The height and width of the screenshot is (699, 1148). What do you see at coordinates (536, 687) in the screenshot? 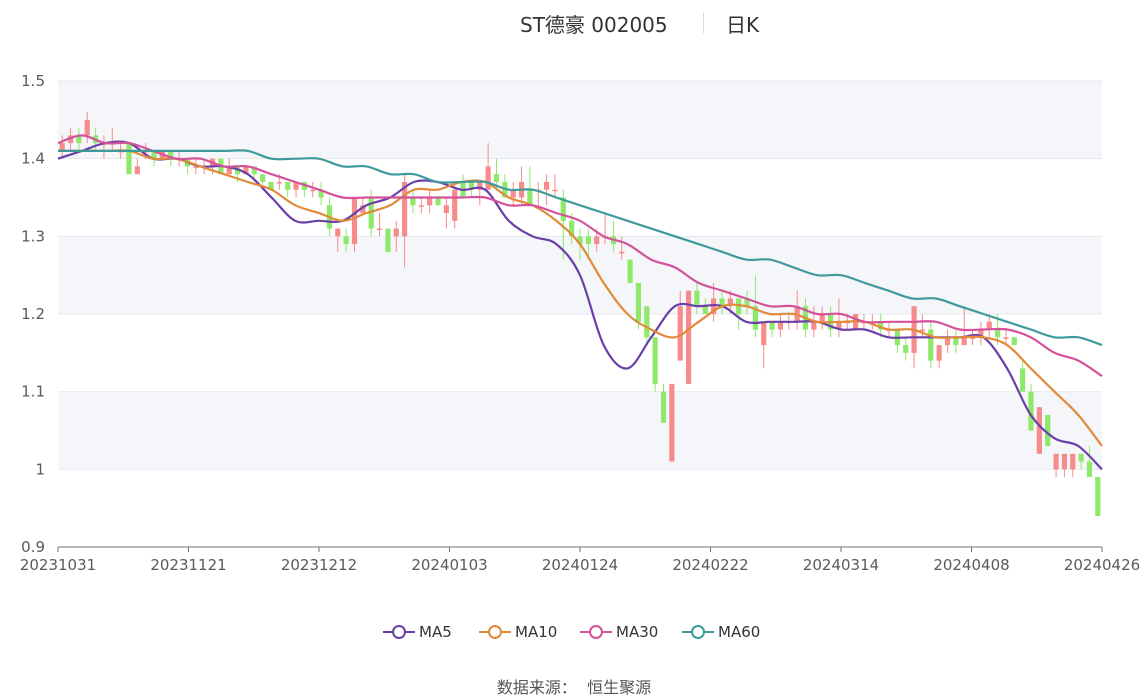
I see `source-label: 数据来源：` at bounding box center [536, 687].